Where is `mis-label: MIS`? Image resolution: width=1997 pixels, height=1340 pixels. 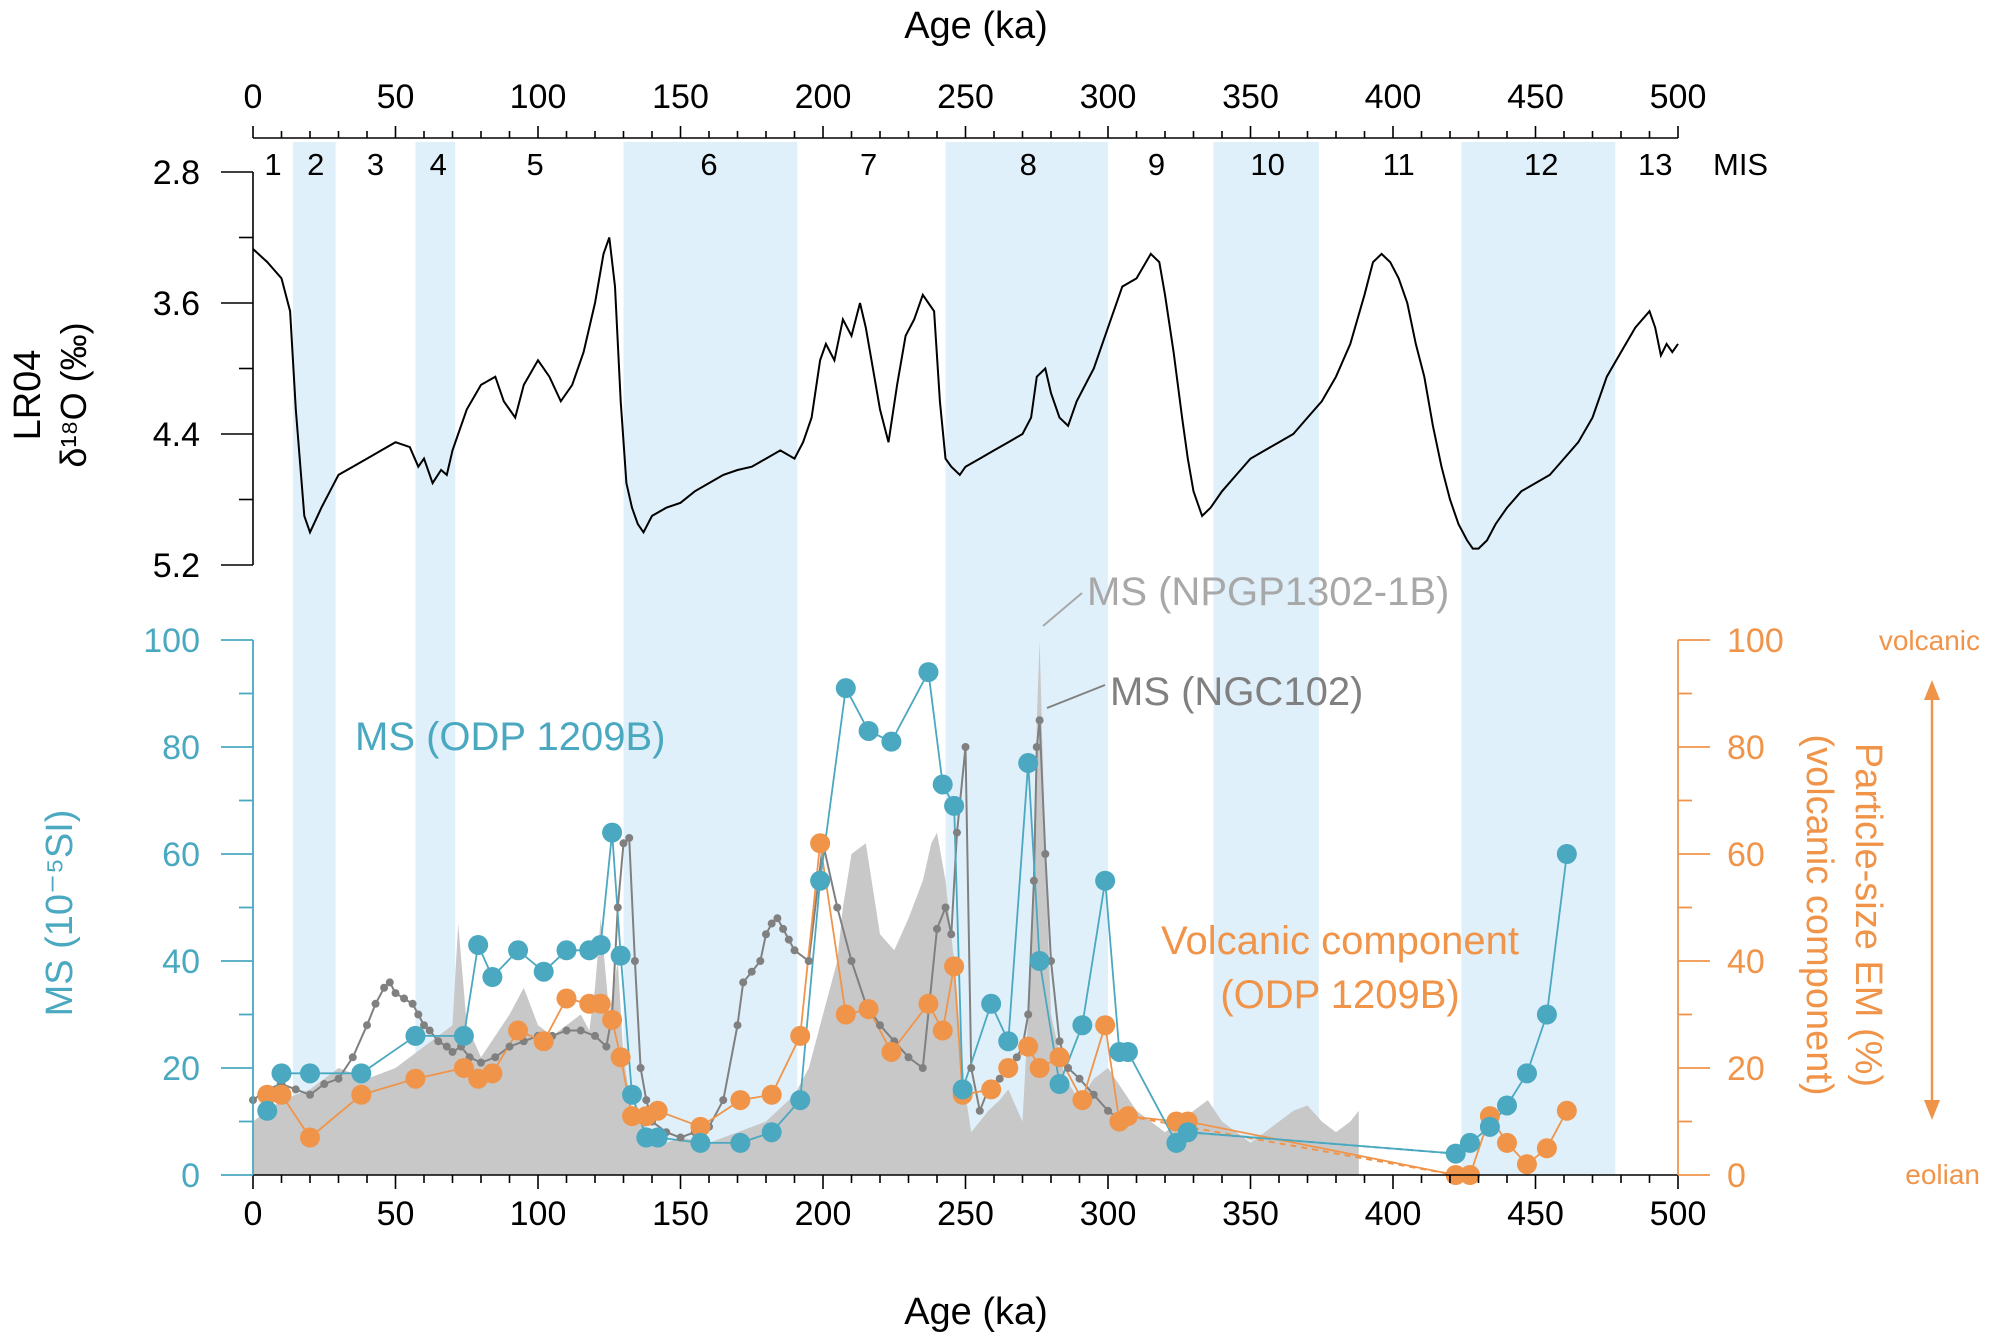 mis-label: MIS is located at coordinates (1740, 164).